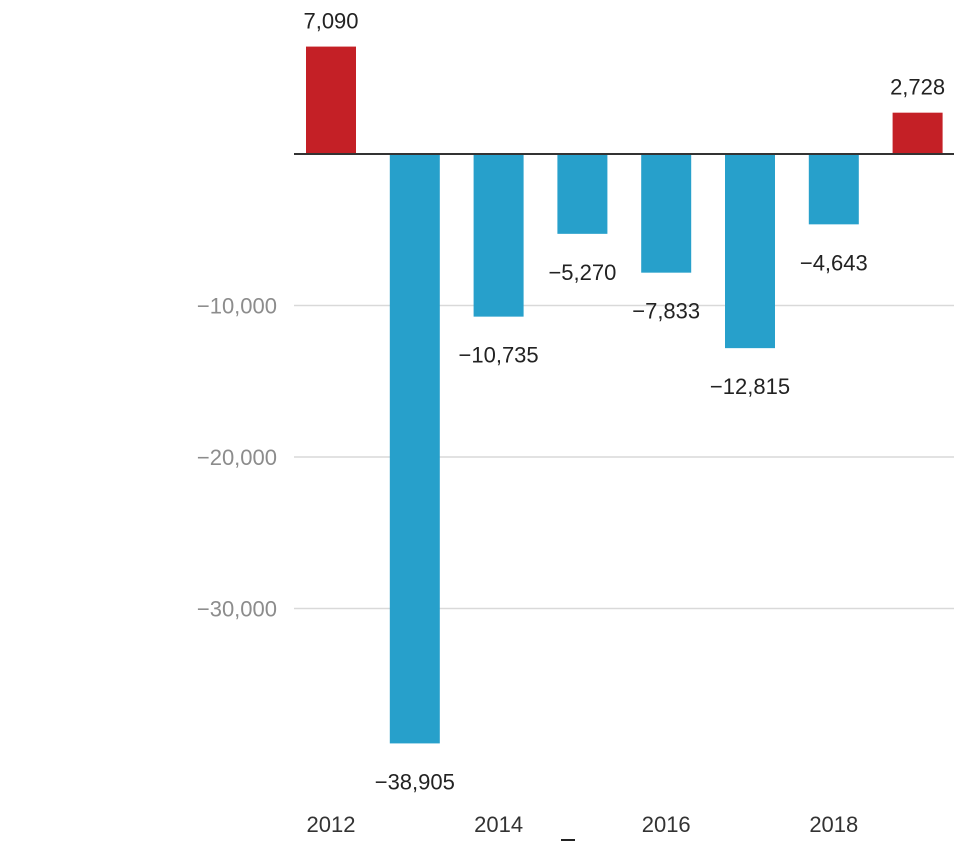 This screenshot has height=842, width=976. What do you see at coordinates (415, 781) in the screenshot?
I see `data-label-2013: −38,905` at bounding box center [415, 781].